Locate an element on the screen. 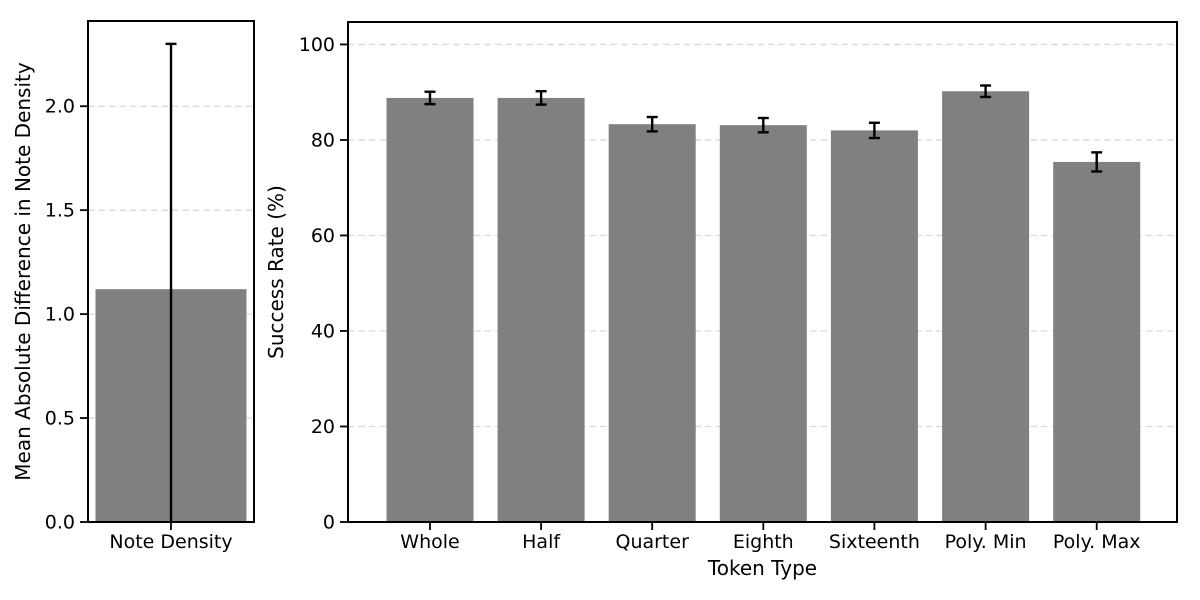 Image resolution: width=1200 pixels, height=600 pixels. y-tick-label: 100 is located at coordinates (317, 45).